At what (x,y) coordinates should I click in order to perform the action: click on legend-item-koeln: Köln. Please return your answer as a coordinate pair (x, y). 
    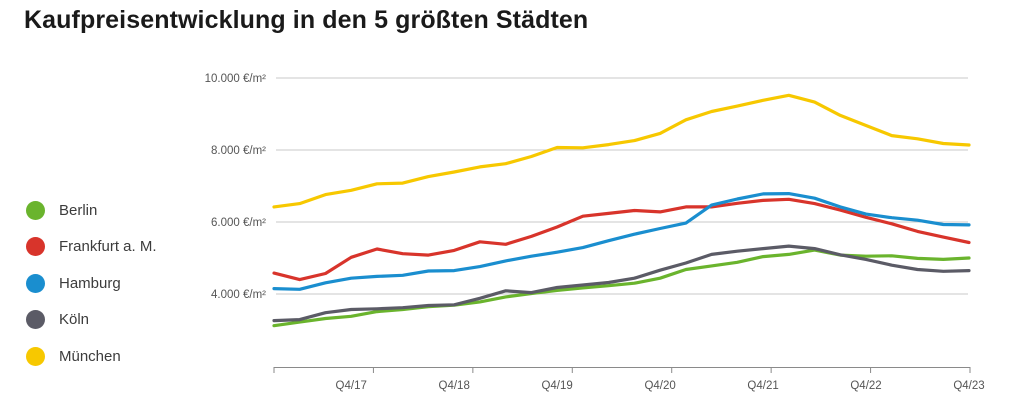
    Looking at the image, I should click on (91, 320).